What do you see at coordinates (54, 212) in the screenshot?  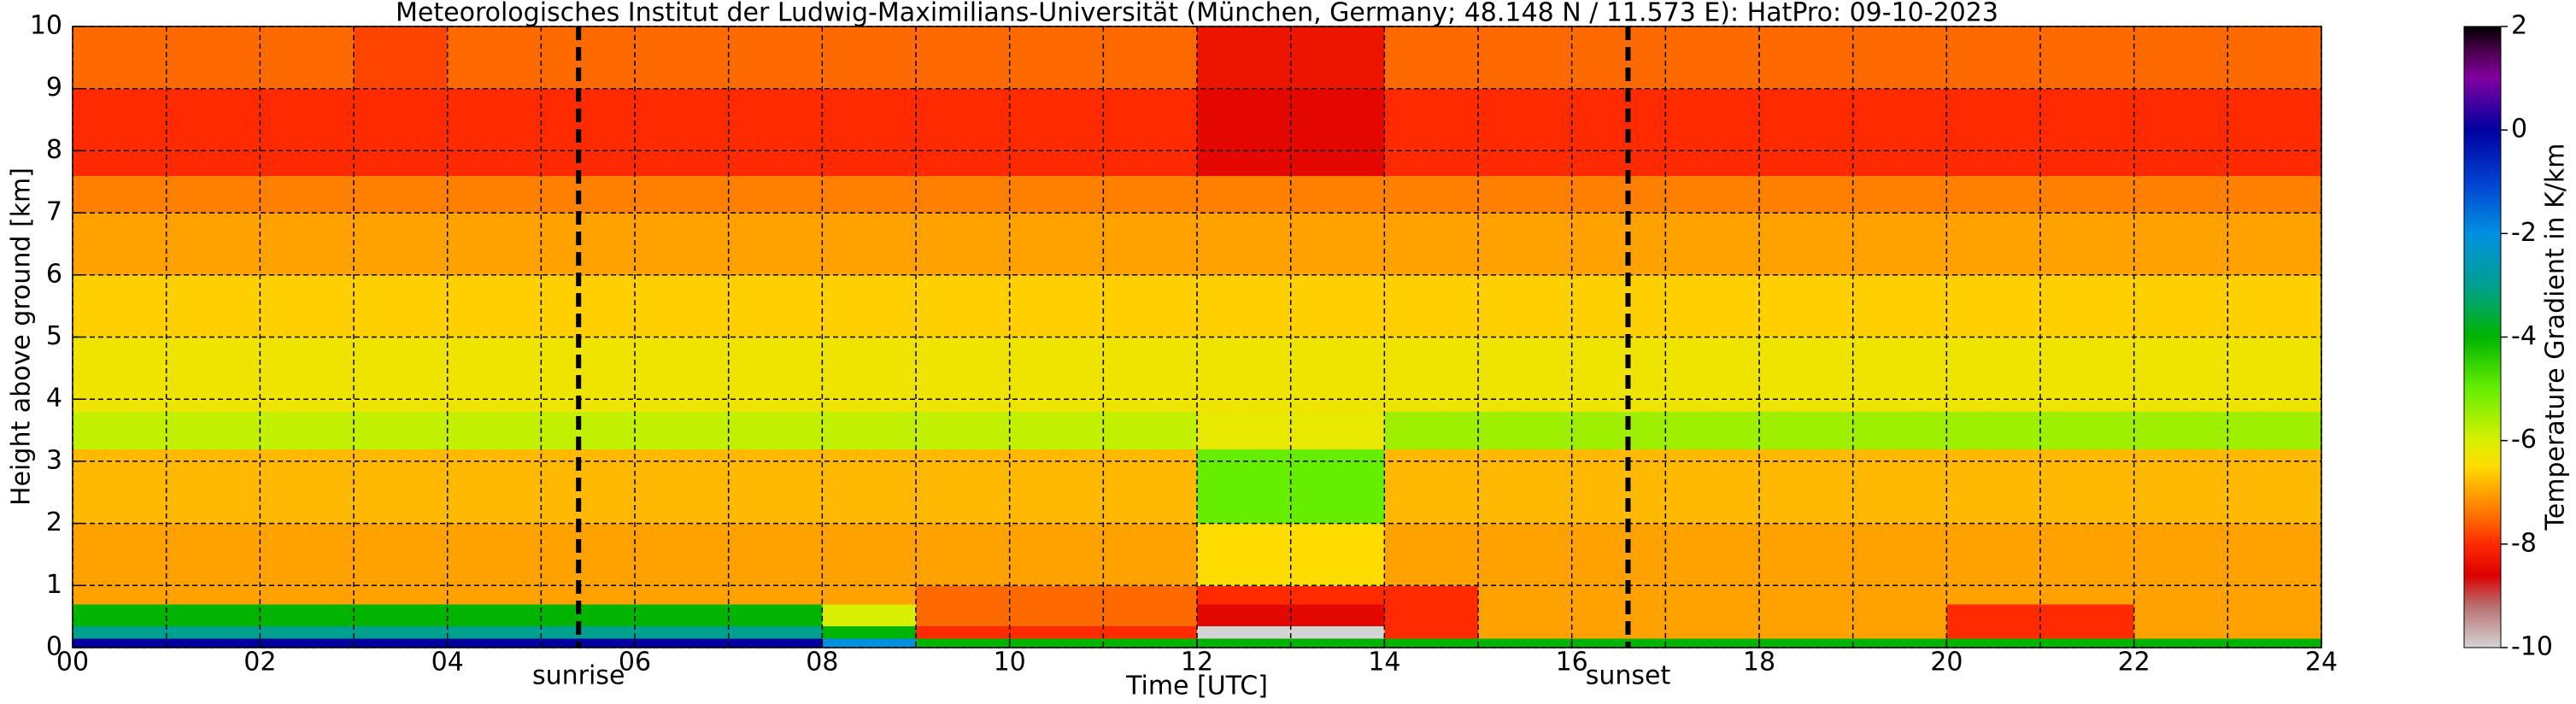 I see `y-tick-label: 7` at bounding box center [54, 212].